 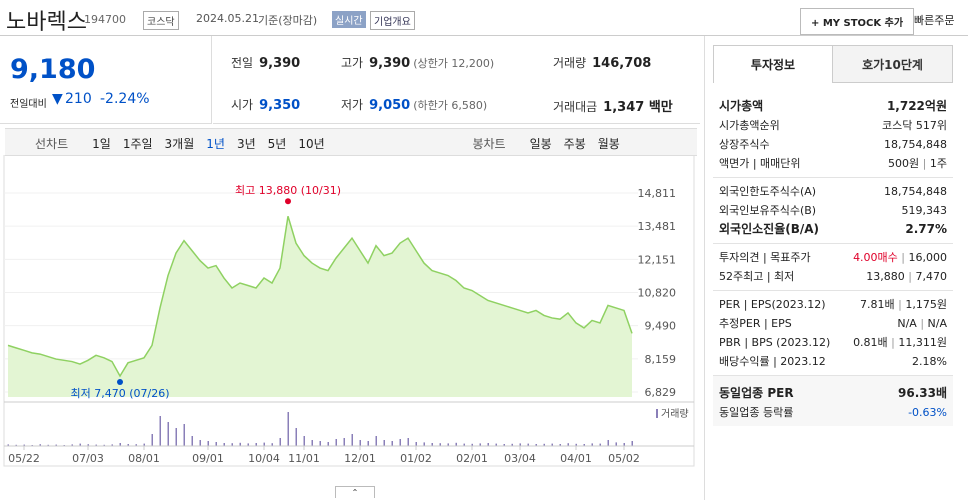 I want to click on tab: 1일, so click(x=101, y=144).